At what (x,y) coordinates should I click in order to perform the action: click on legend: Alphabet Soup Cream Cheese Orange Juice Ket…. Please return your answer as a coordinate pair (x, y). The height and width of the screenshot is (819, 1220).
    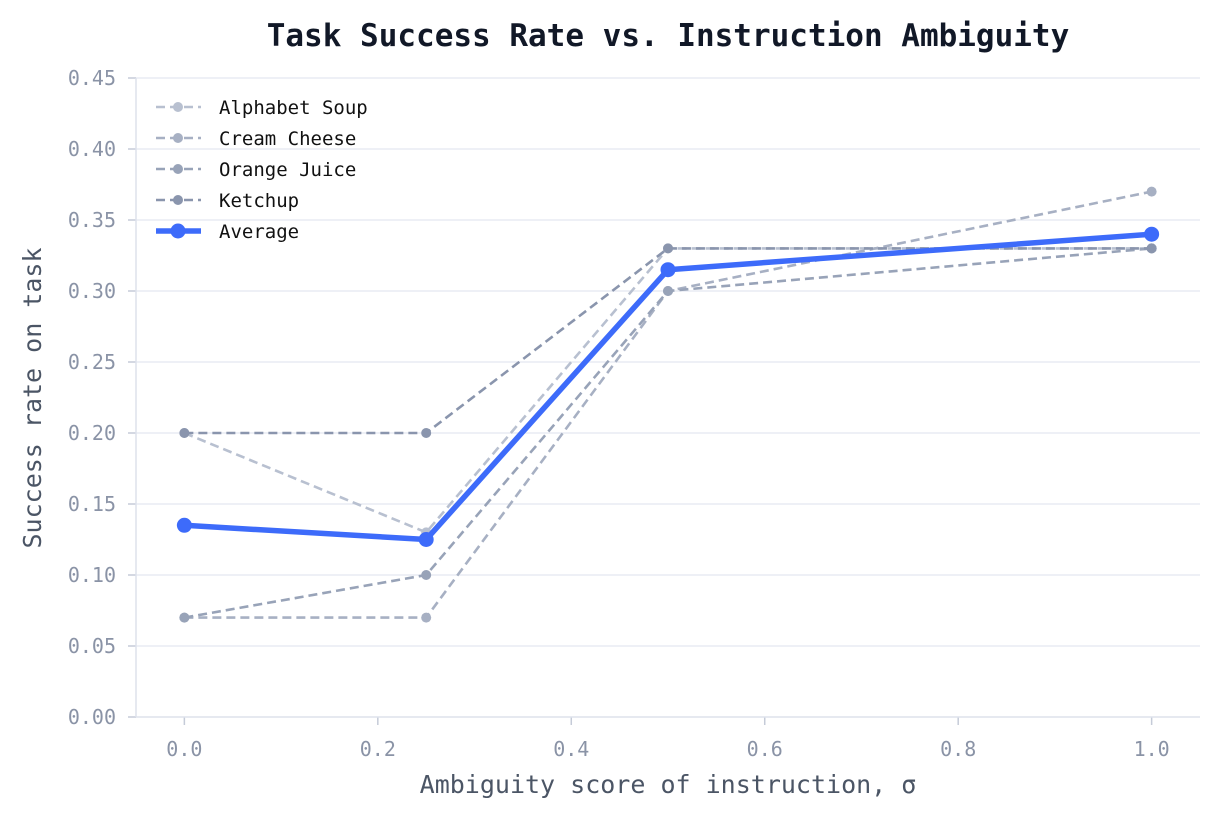
    Looking at the image, I should click on (262, 170).